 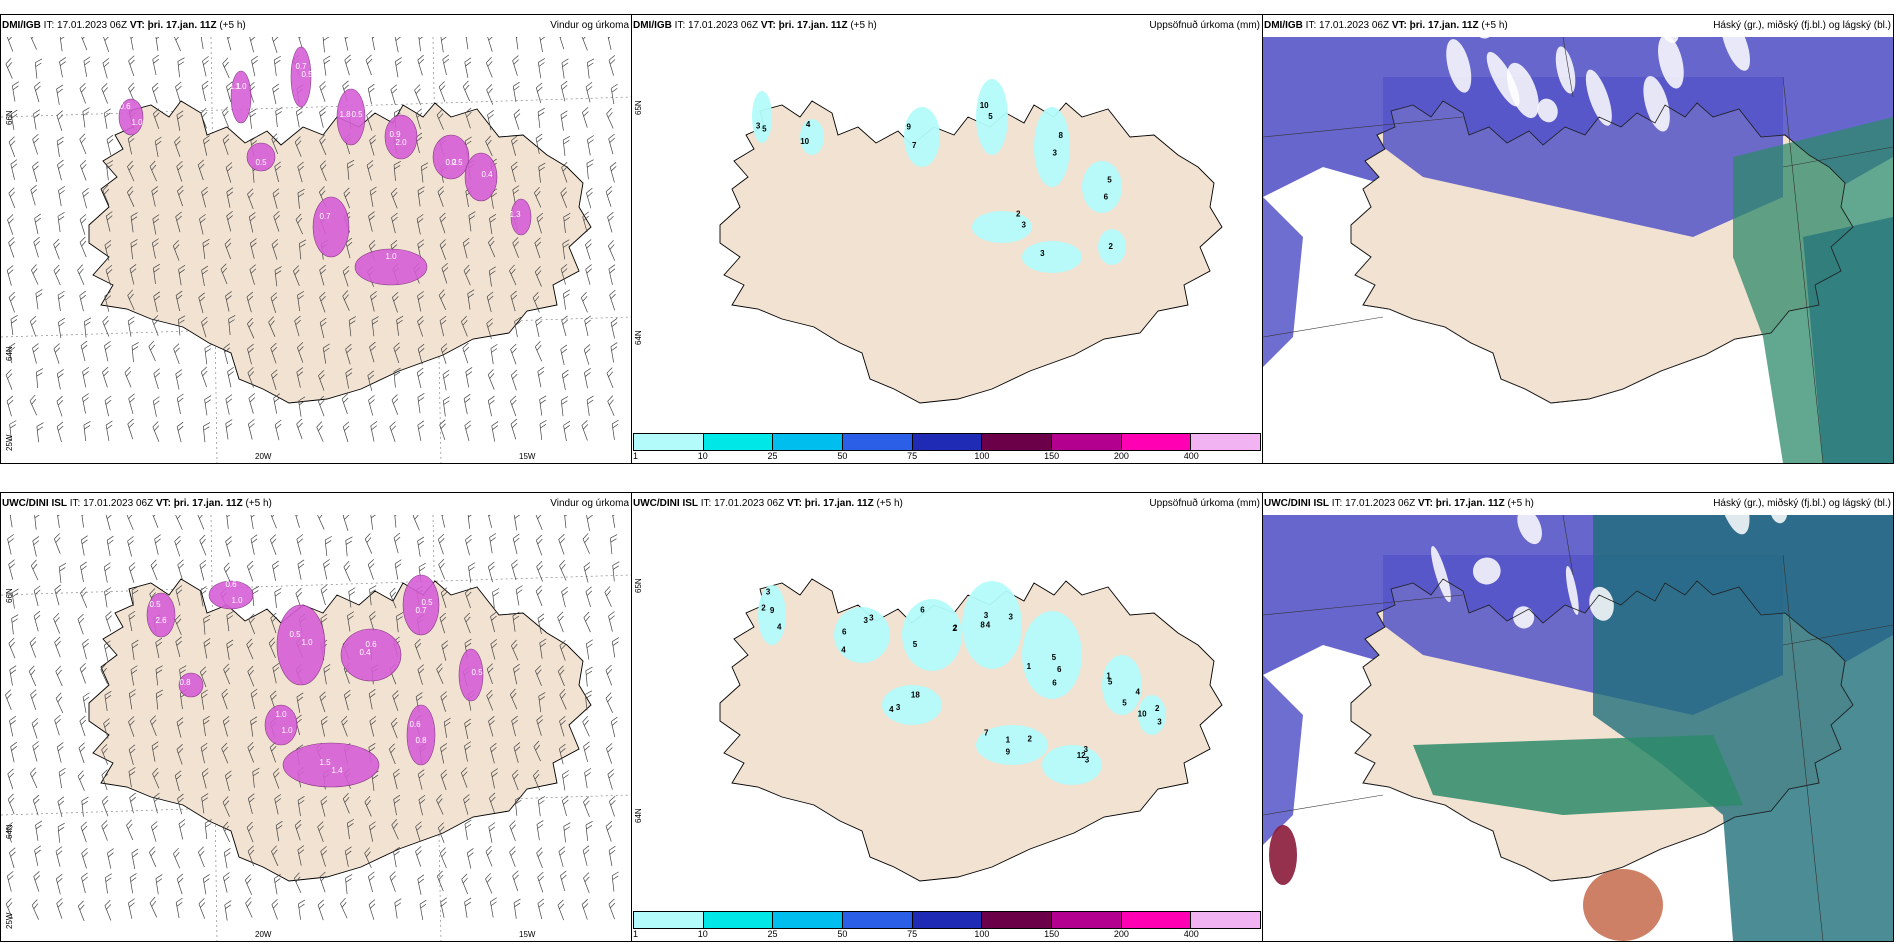 What do you see at coordinates (527, 934) in the screenshot?
I see `lon-label-15w: 15W` at bounding box center [527, 934].